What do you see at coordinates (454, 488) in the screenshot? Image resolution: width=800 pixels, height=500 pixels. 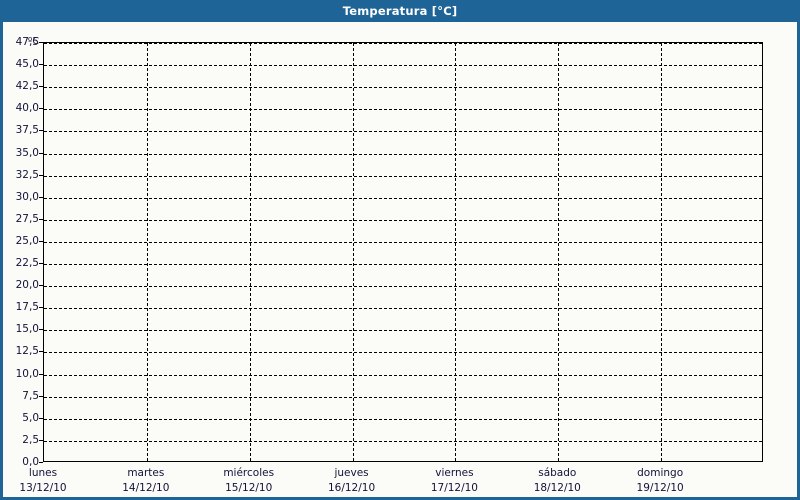 I see `x-axis-date: 17/12/10` at bounding box center [454, 488].